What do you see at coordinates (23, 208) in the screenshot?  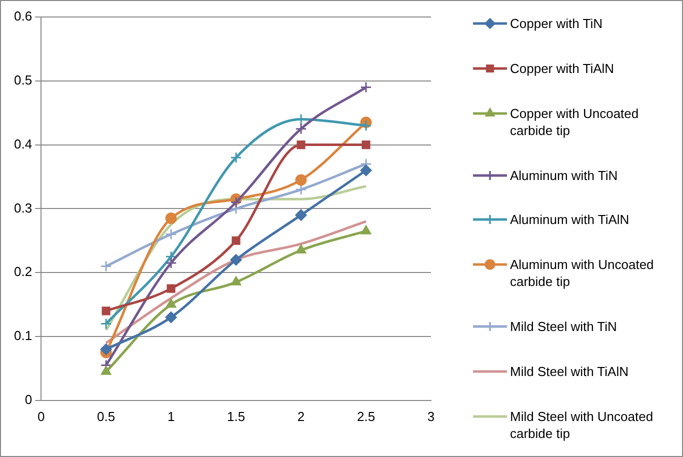 I see `y-tick-label: 0.3` at bounding box center [23, 208].